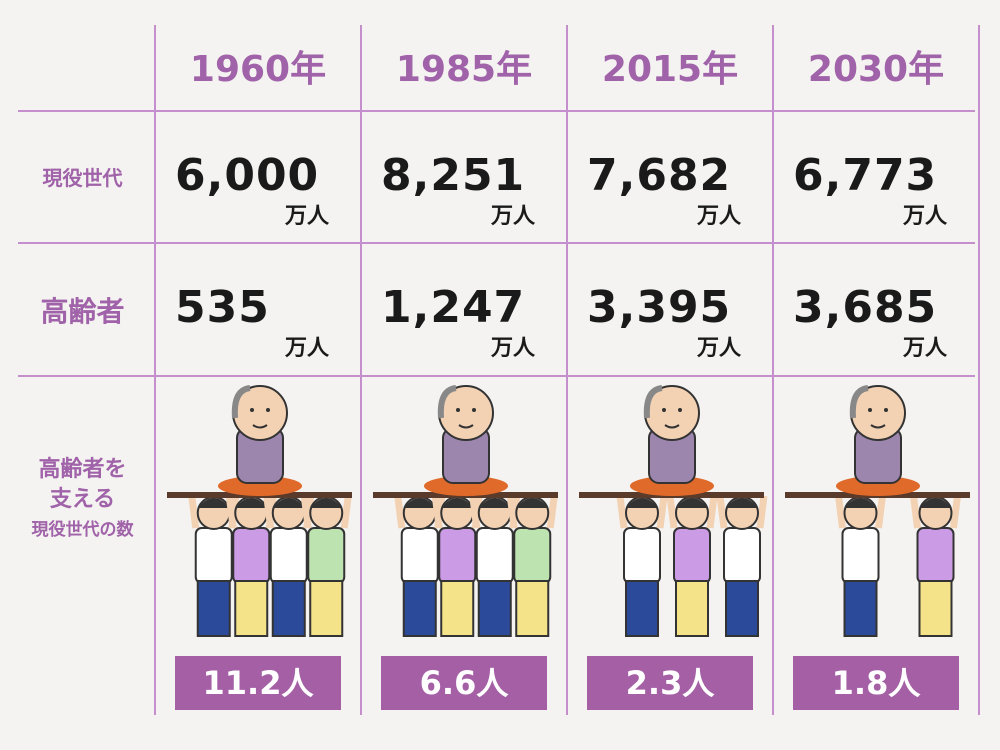 This screenshot has width=1000, height=750. Describe the element at coordinates (464, 69) in the screenshot. I see `column-header: 1985年` at that location.